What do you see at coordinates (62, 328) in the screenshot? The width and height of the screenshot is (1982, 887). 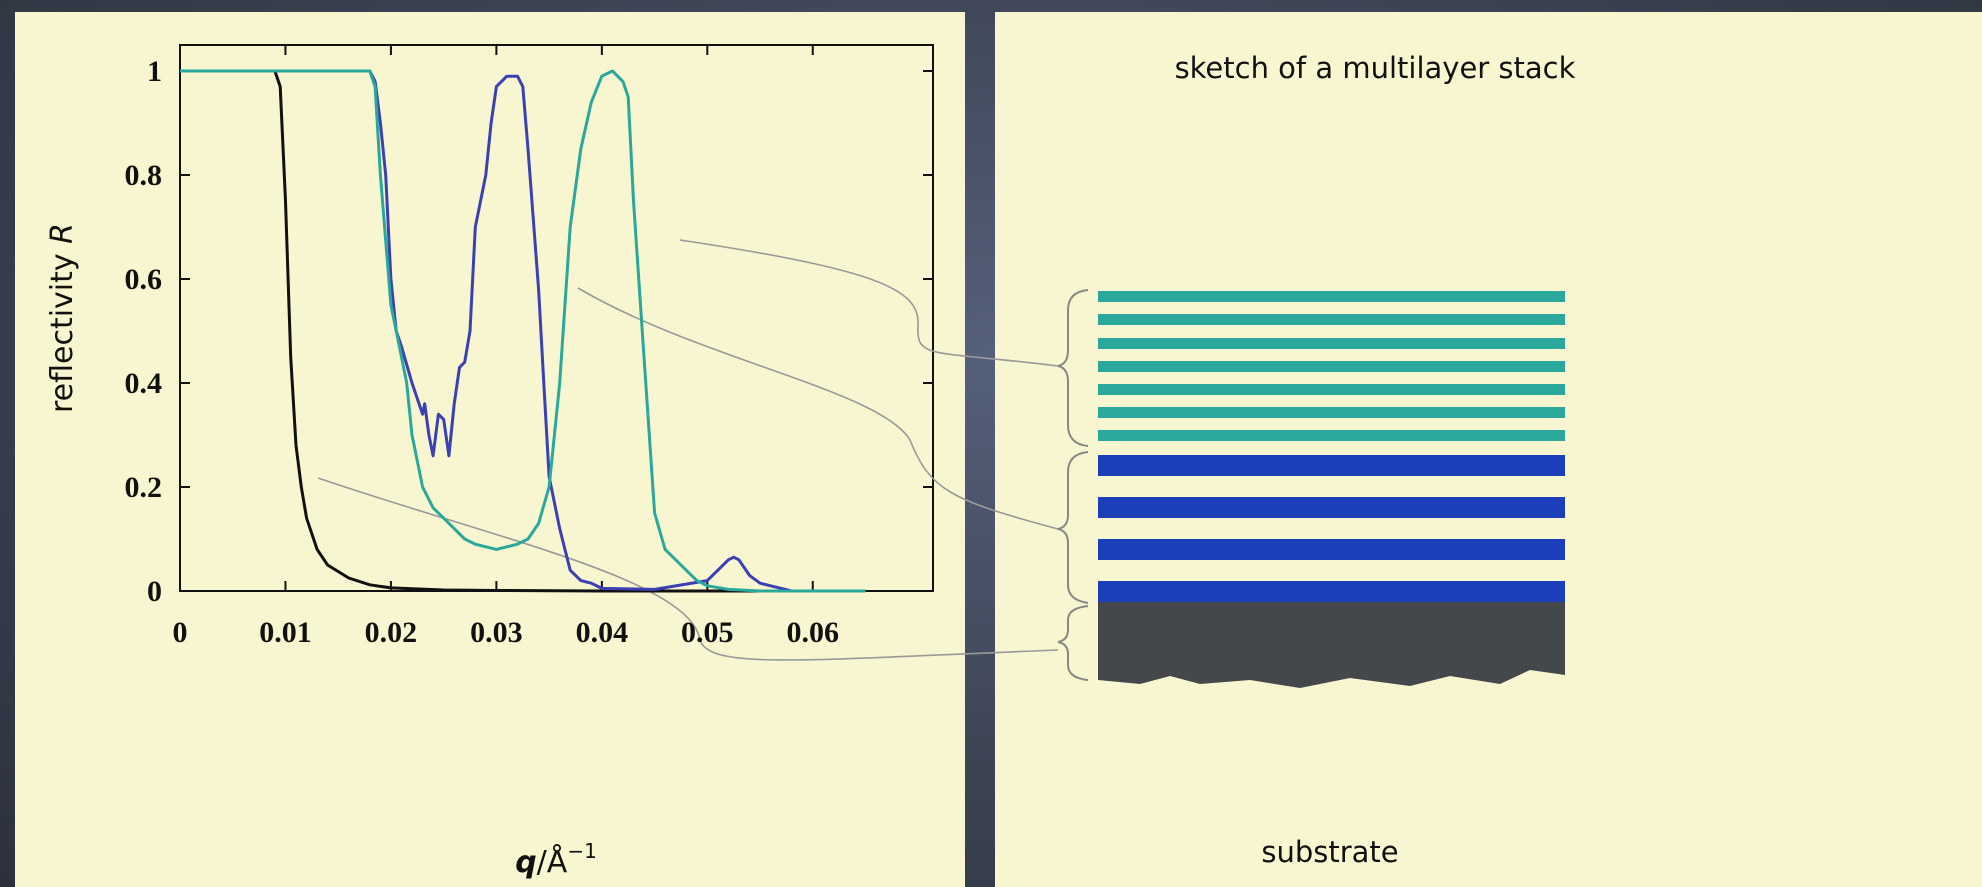 I see `y-label-part: reflectivity` at bounding box center [62, 328].